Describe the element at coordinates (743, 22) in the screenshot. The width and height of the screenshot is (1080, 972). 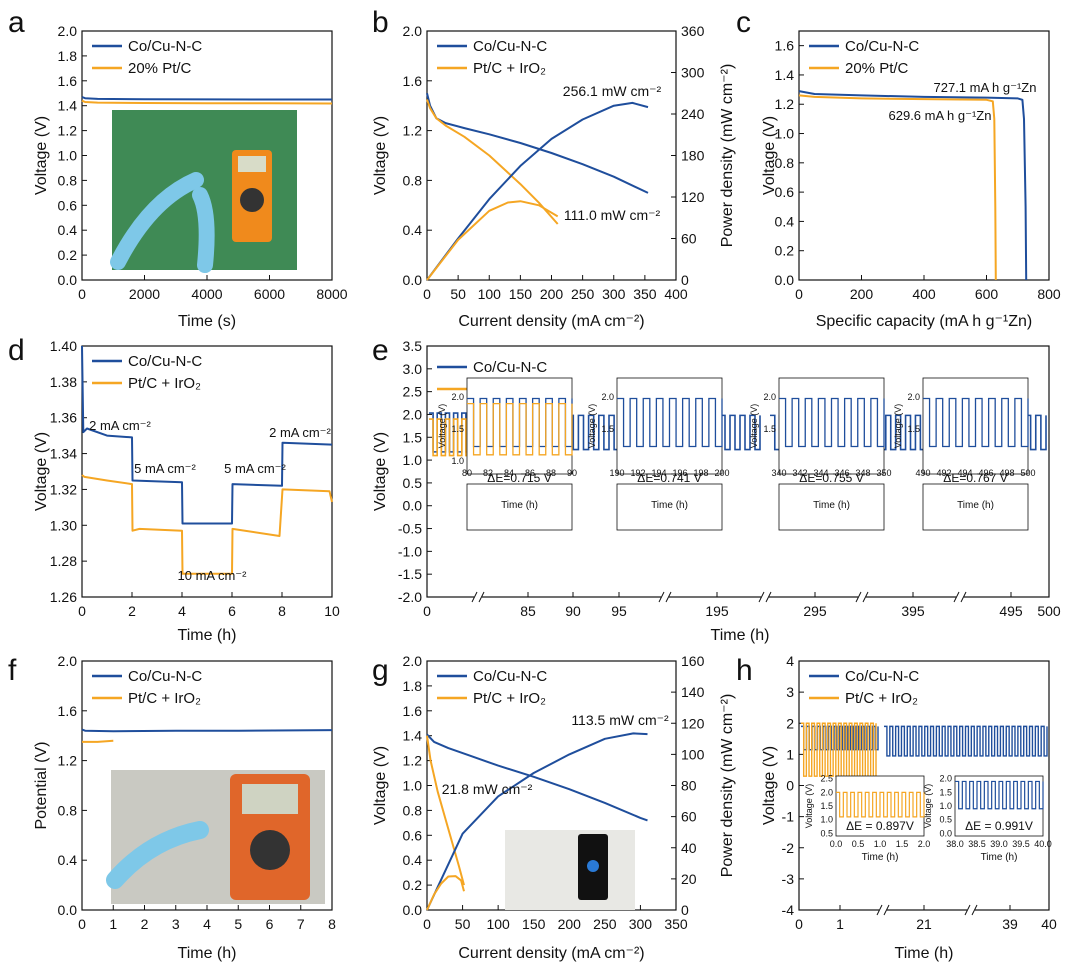
I see `panel-label: c` at that location.